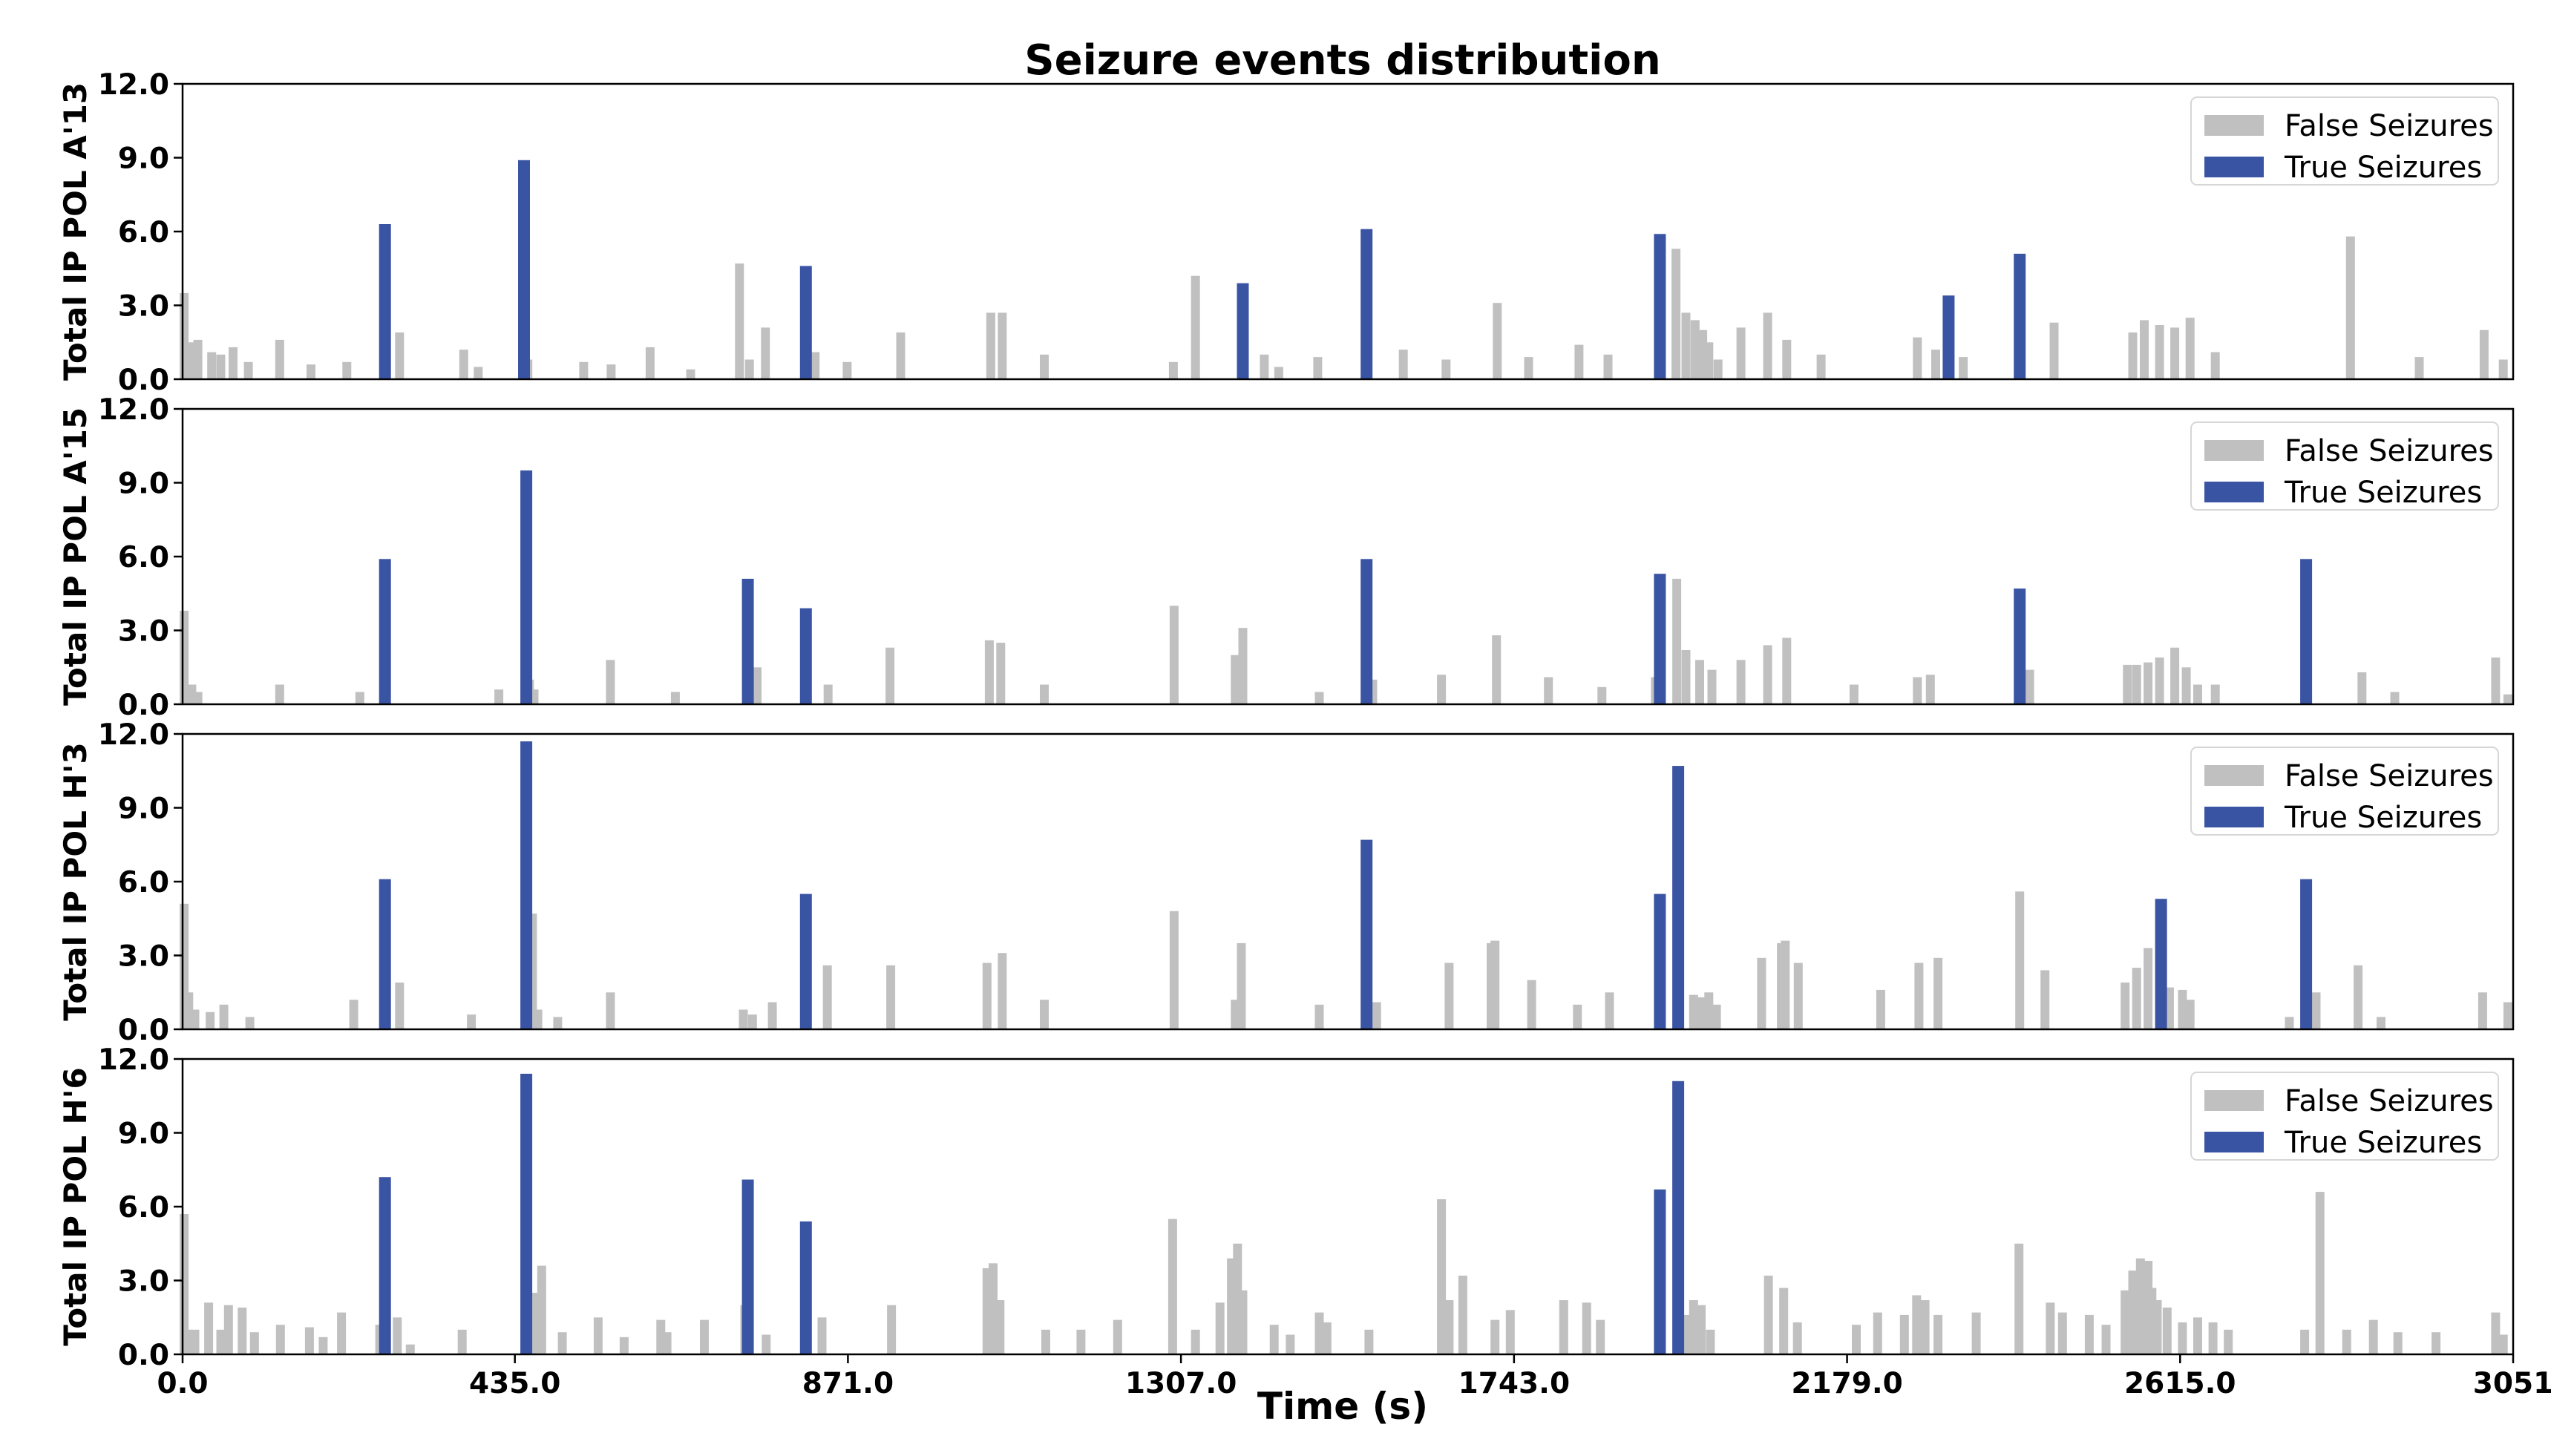 This screenshot has height=1456, width=2551. What do you see at coordinates (1847, 1384) in the screenshot?
I see `x-tick-label: 2179.0` at bounding box center [1847, 1384].